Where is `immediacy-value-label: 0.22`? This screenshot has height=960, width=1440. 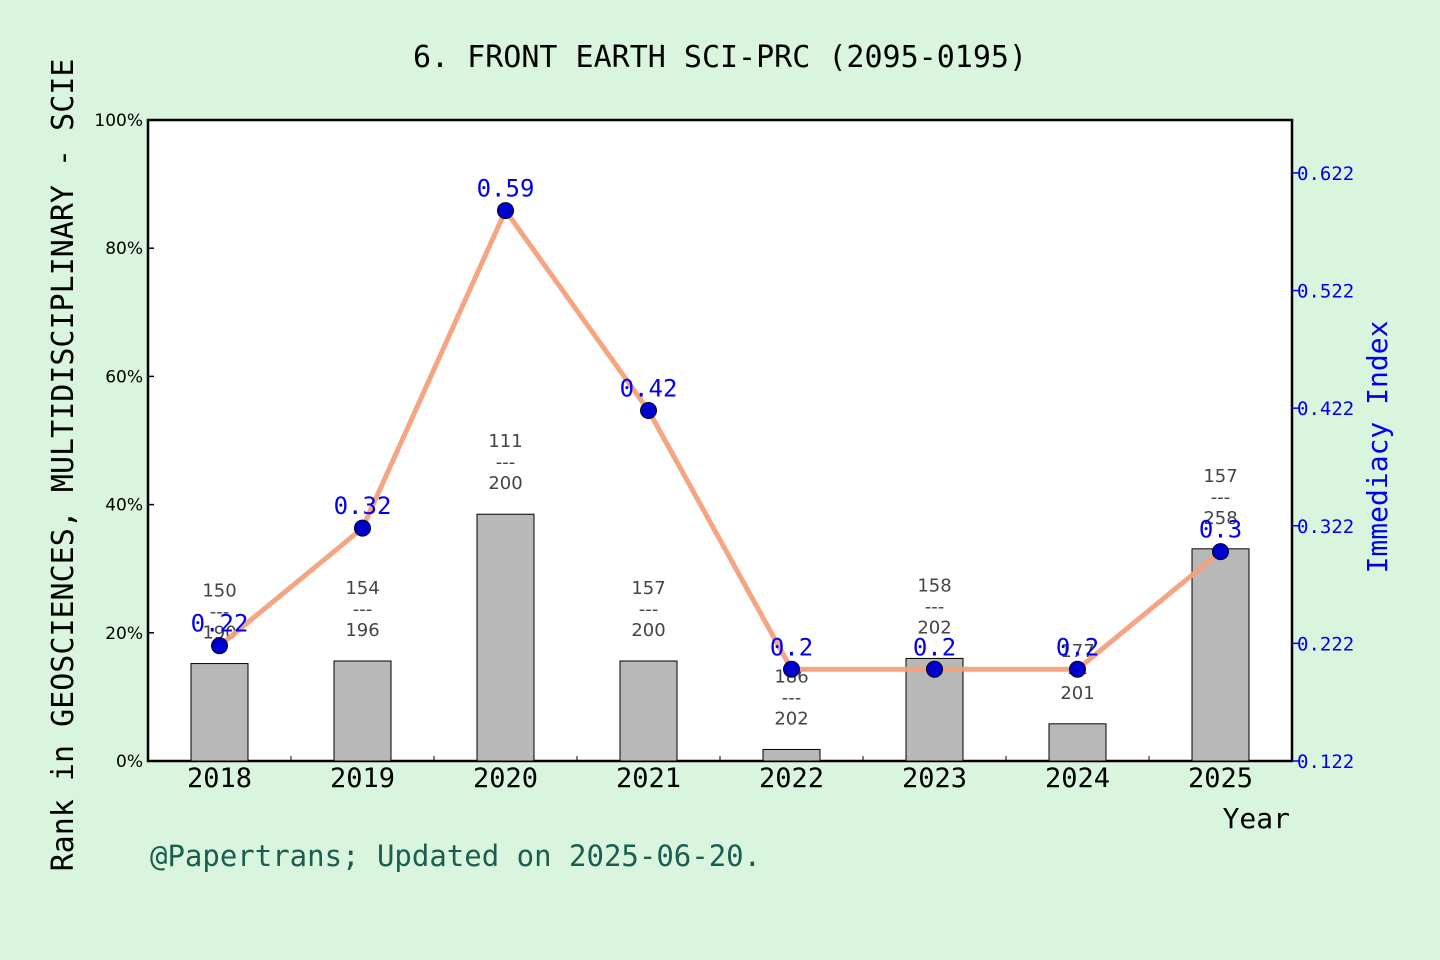
immediacy-value-label: 0.22 is located at coordinates (220, 624).